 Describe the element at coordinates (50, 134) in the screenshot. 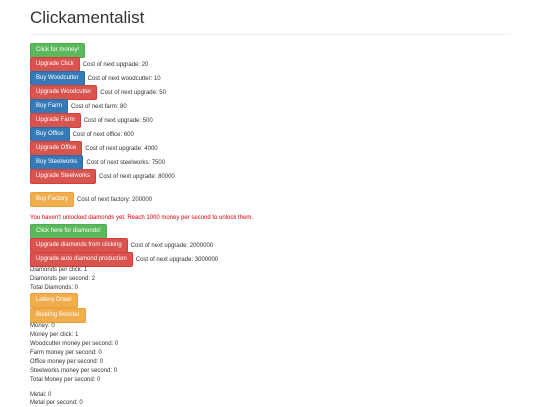

I see `buy-office-button: Buy Office` at that location.